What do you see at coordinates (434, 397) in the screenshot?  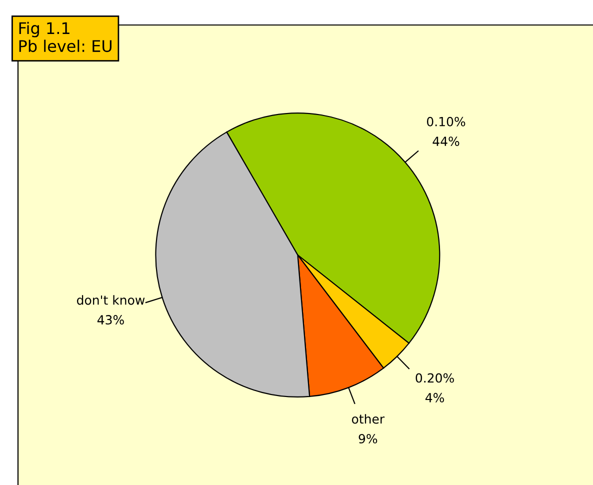 I see `data-label: 4%` at bounding box center [434, 397].